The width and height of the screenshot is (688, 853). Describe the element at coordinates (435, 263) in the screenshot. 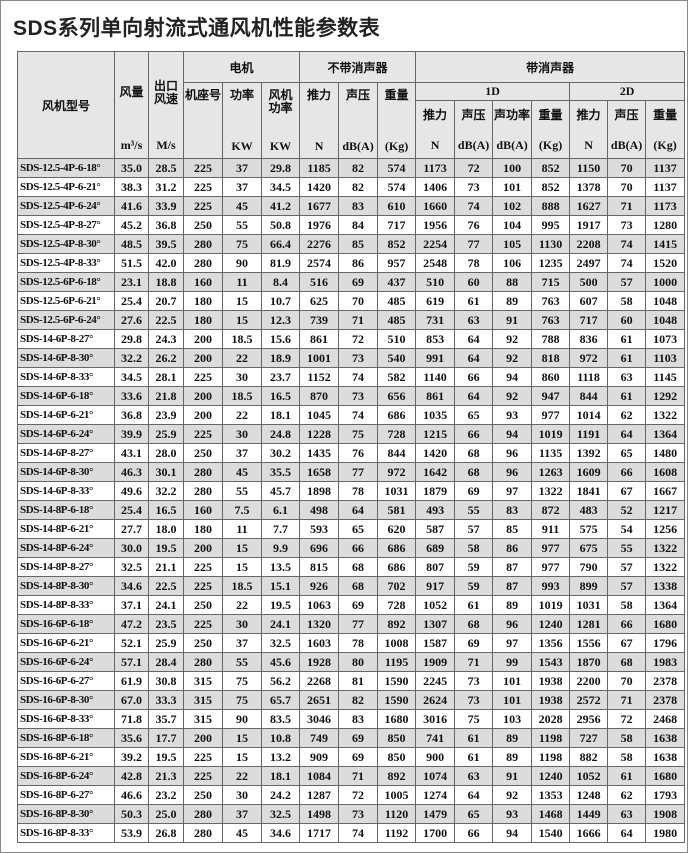

I see `table-cell: 2548` at that location.